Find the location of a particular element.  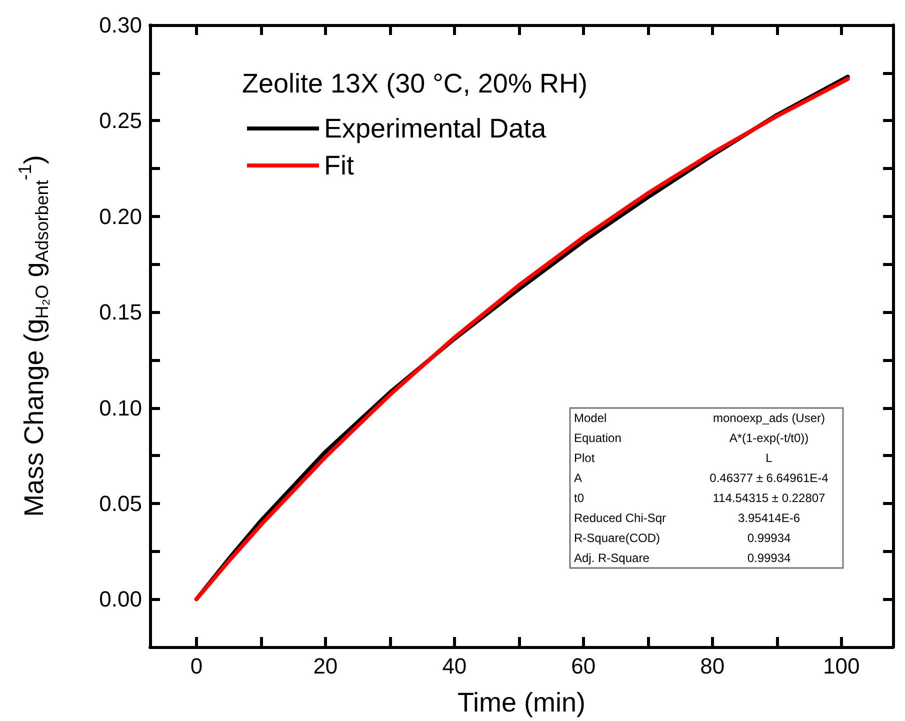

legend-label: Fit is located at coordinates (339, 165).